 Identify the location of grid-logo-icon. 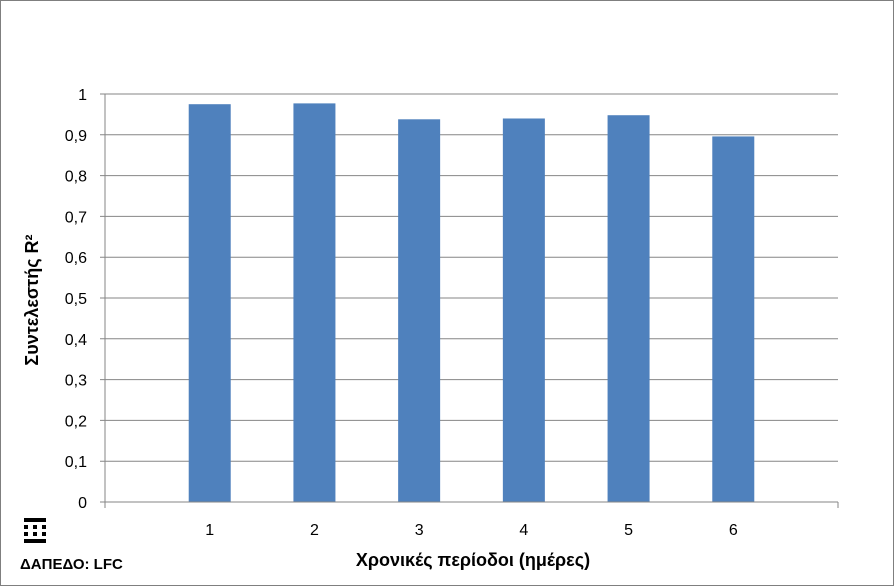
(35, 530).